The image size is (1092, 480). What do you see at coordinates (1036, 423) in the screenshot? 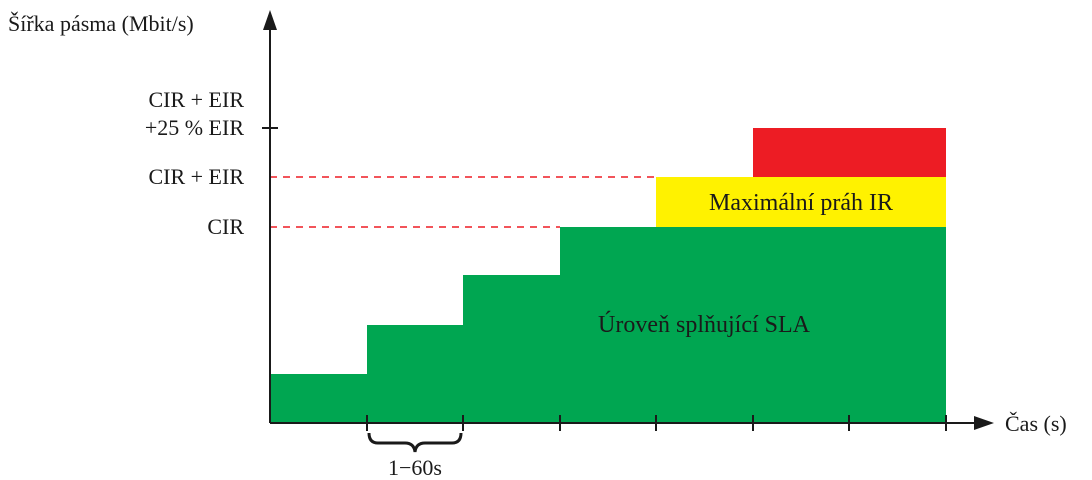
I see `x-axis-label: Čas (s)` at bounding box center [1036, 423].